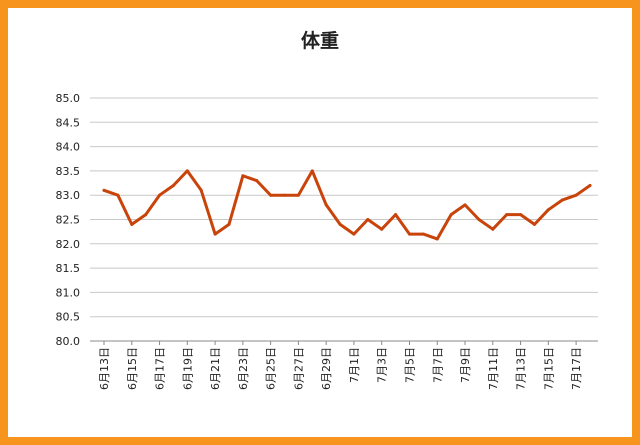  Describe the element at coordinates (354, 365) in the screenshot. I see `x-tick-label: 7月1日` at that location.